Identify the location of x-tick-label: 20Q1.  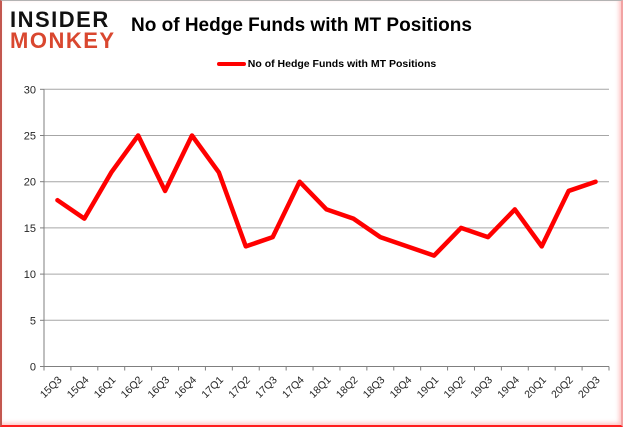
(535, 387).